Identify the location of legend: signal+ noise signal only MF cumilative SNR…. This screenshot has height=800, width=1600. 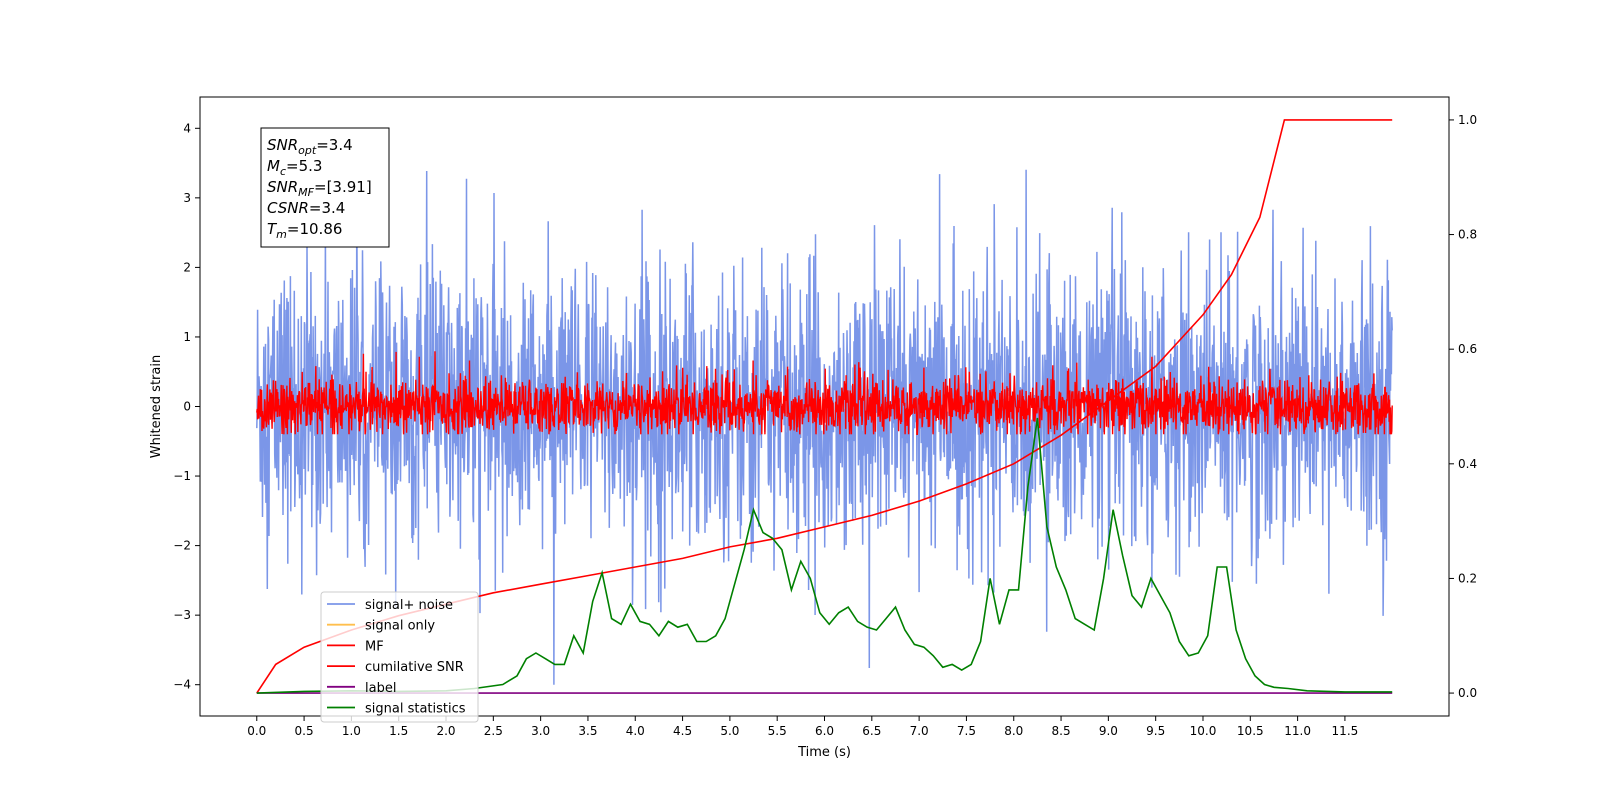
(399, 657).